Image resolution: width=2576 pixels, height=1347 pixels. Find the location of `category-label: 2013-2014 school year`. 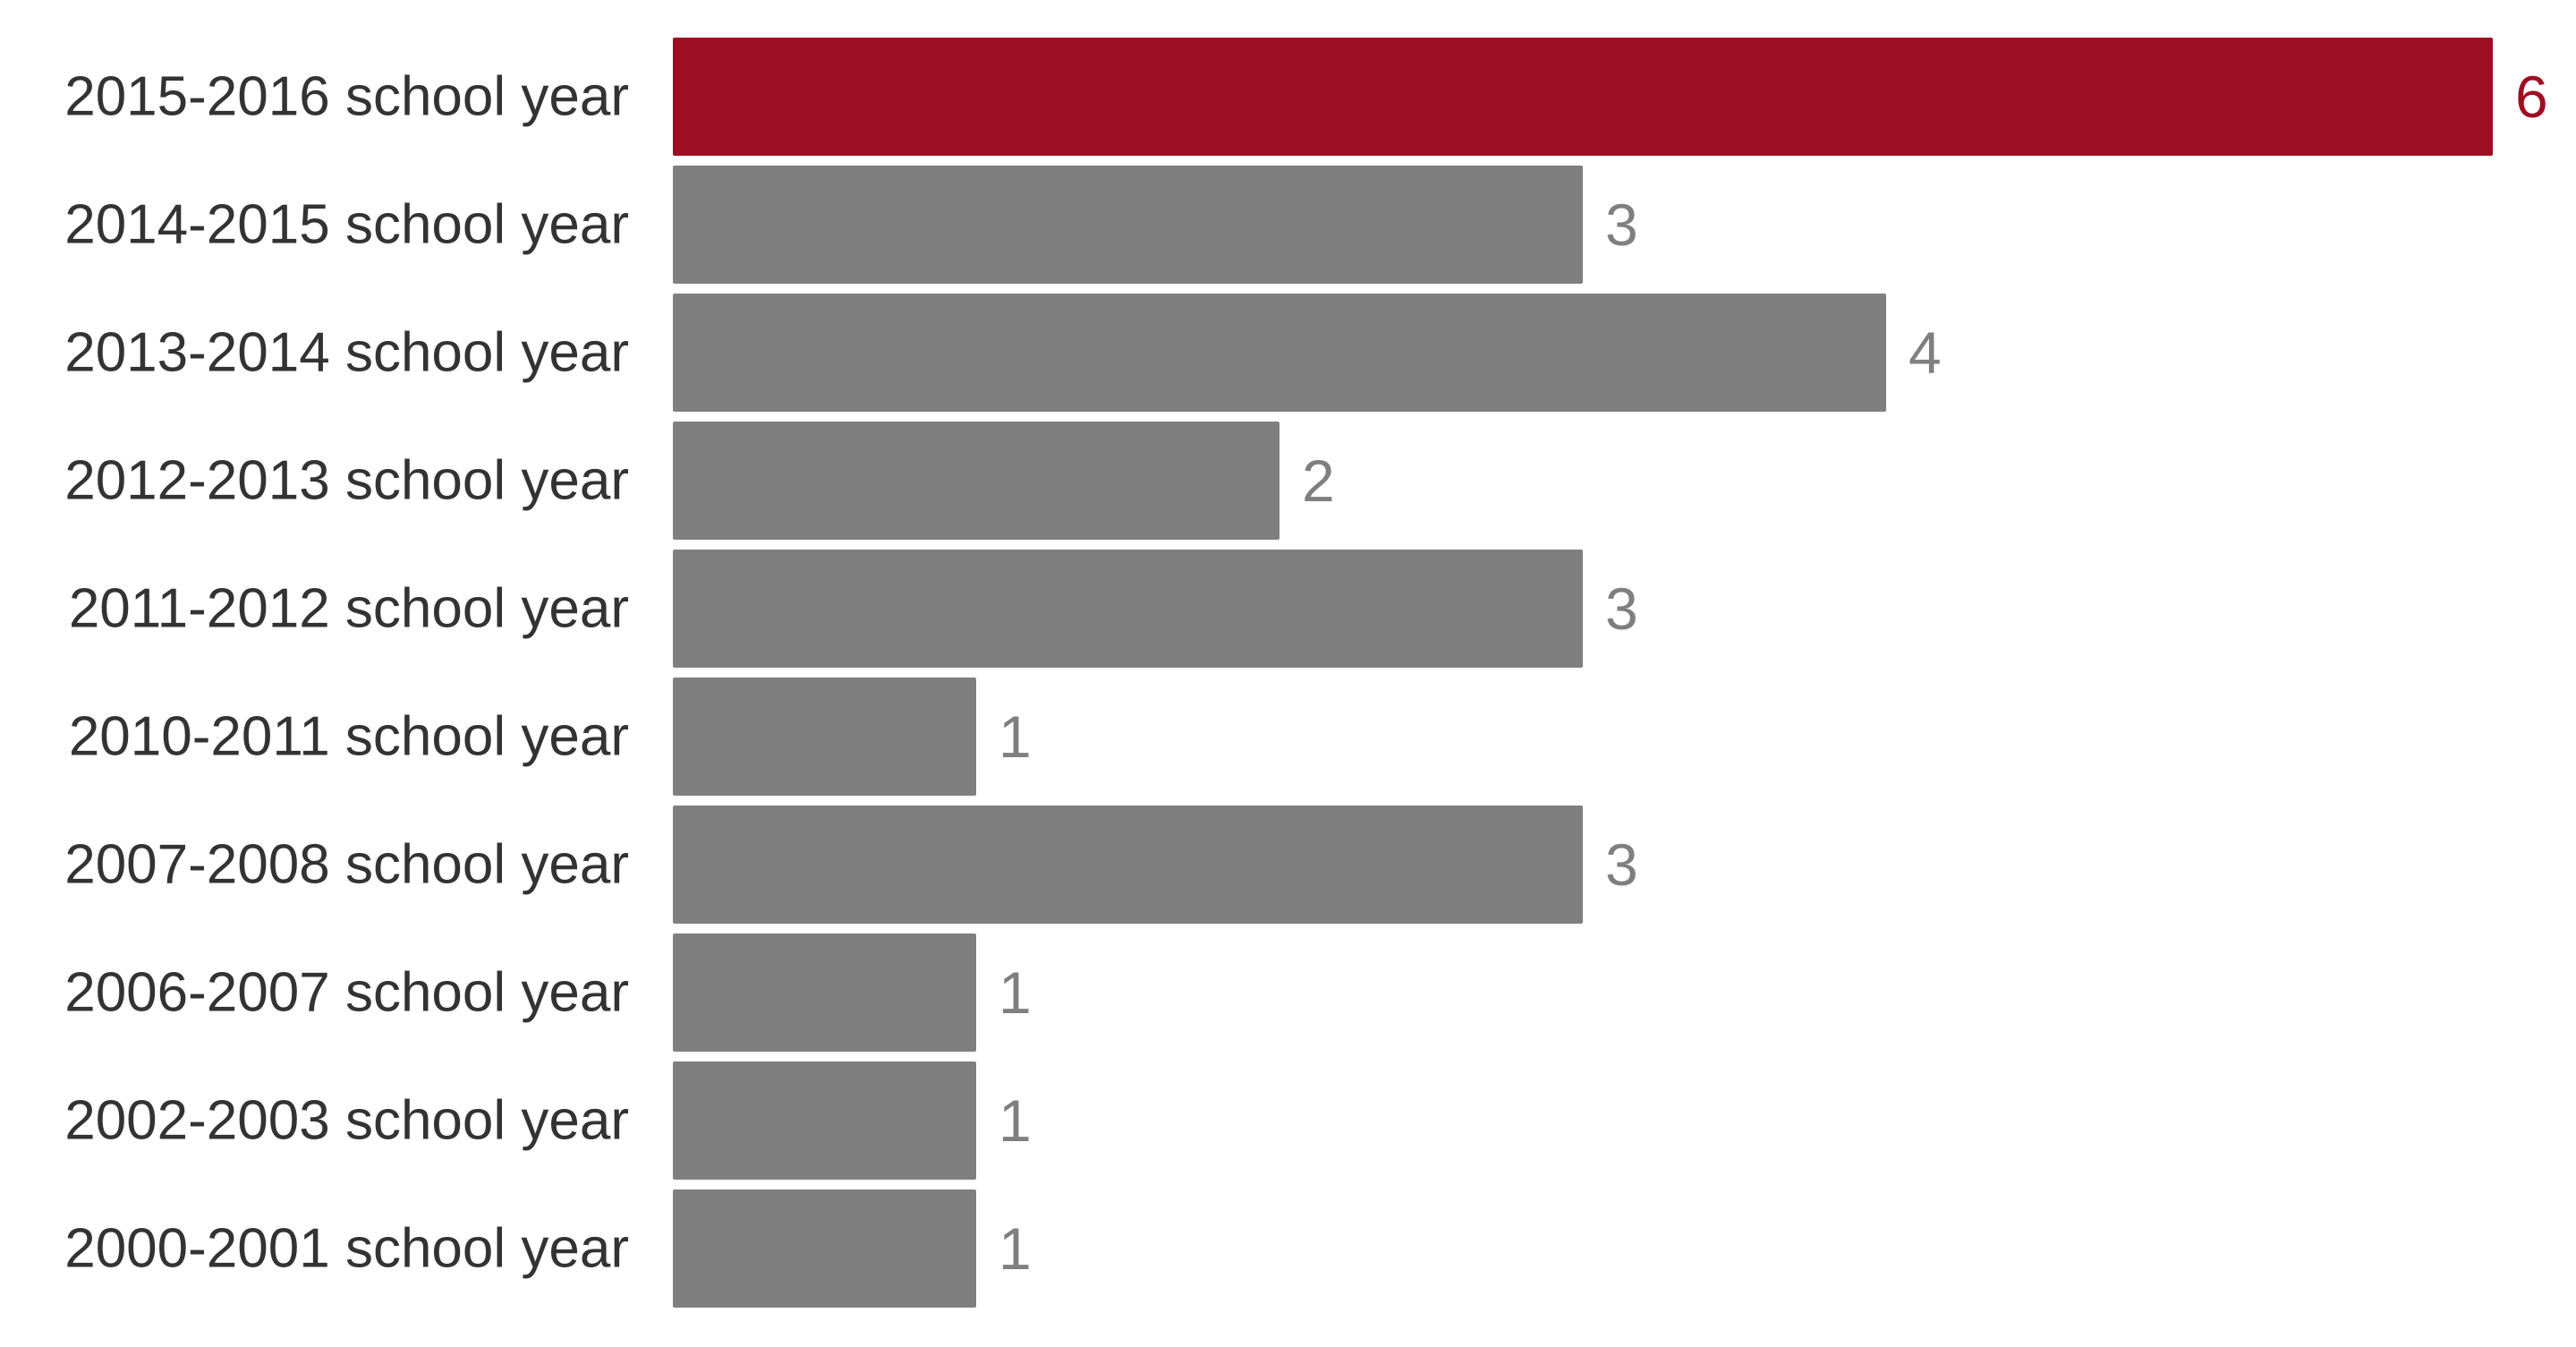

category-label: 2013-2014 school year is located at coordinates (346, 353).